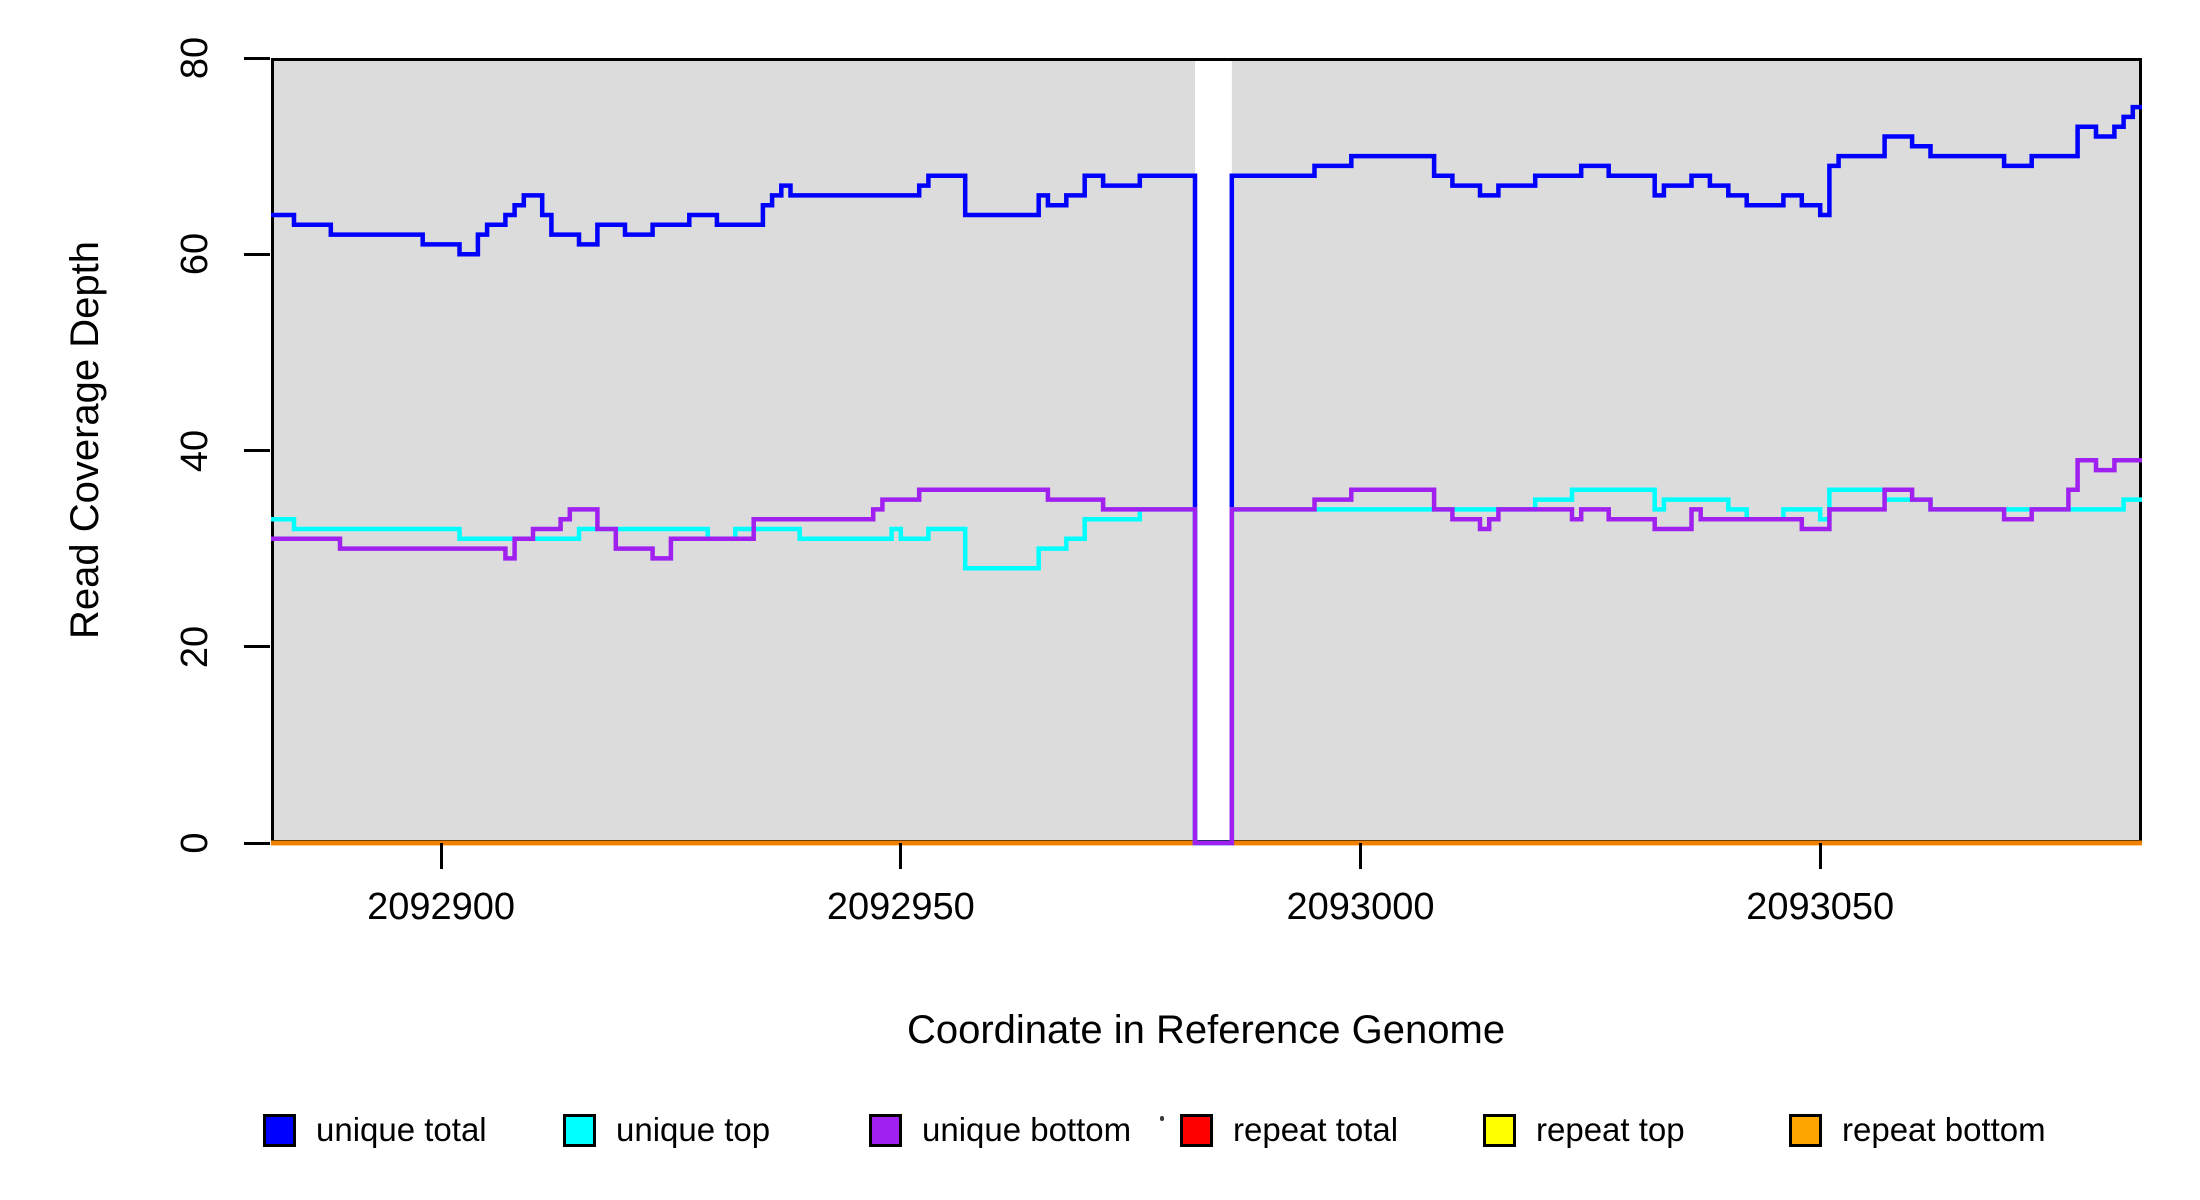 The height and width of the screenshot is (1200, 2200). What do you see at coordinates (1316, 1129) in the screenshot?
I see `legend-label: repeat total` at bounding box center [1316, 1129].